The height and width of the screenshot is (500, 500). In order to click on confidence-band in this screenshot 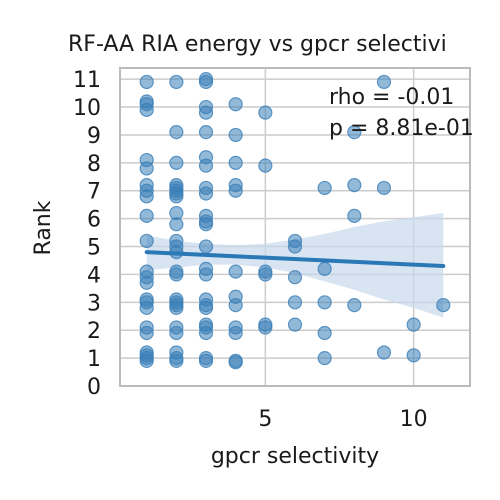, I will do `click(295, 265)`.